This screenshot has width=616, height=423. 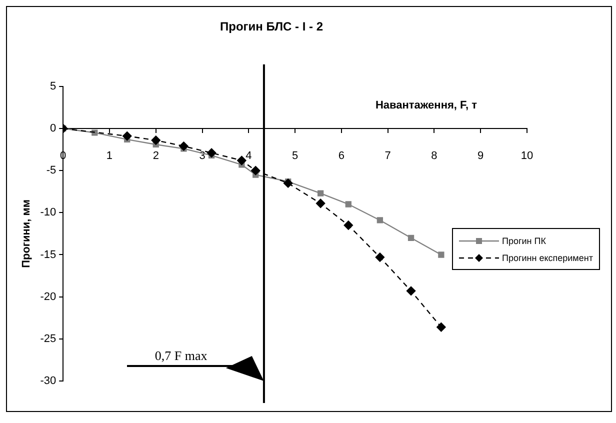 I want to click on x-axis-title: Навантаження, F, т, so click(x=426, y=105).